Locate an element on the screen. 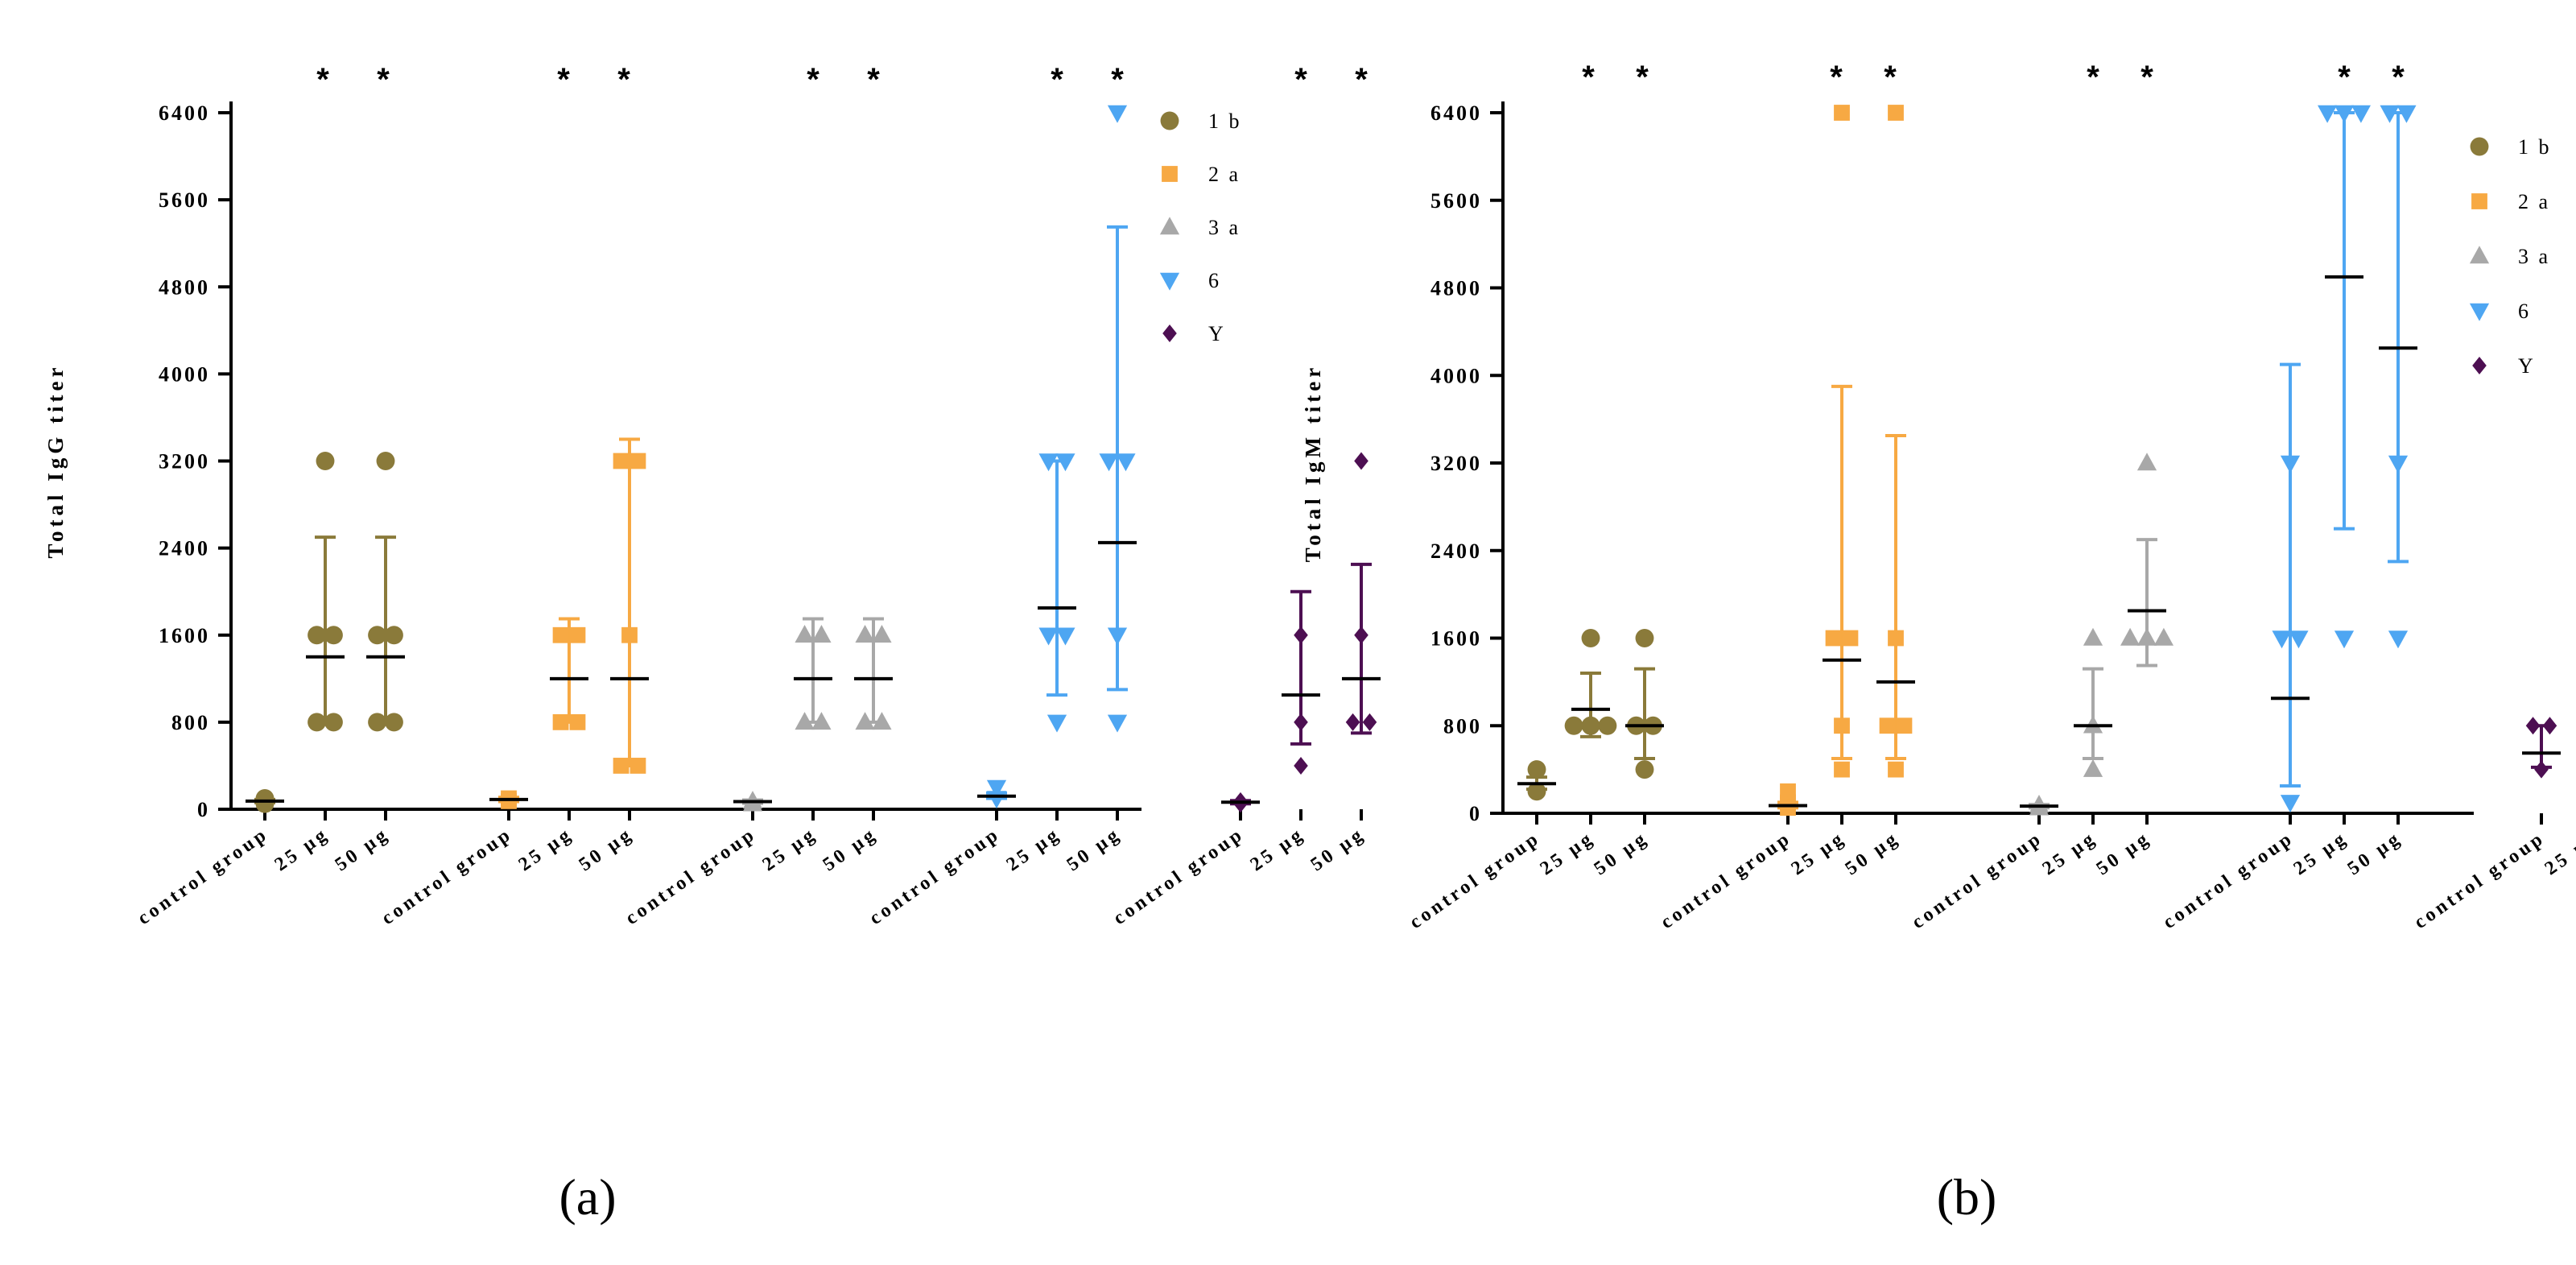 The width and height of the screenshot is (2576, 1265). legend-marker-Y is located at coordinates (2479, 365).